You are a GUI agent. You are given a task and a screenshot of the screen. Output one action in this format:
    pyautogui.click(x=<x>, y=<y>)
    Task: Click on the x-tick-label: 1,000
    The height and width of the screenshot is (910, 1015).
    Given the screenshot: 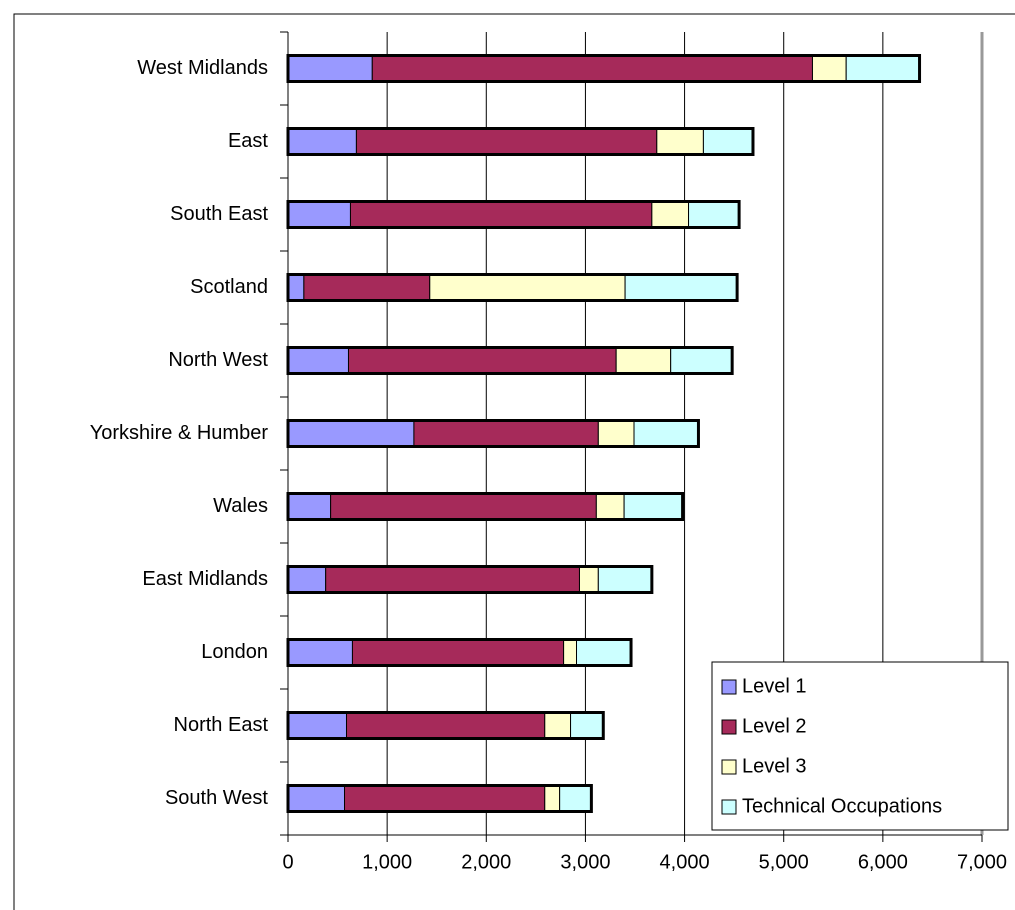 What is the action you would take?
    pyautogui.click(x=387, y=862)
    